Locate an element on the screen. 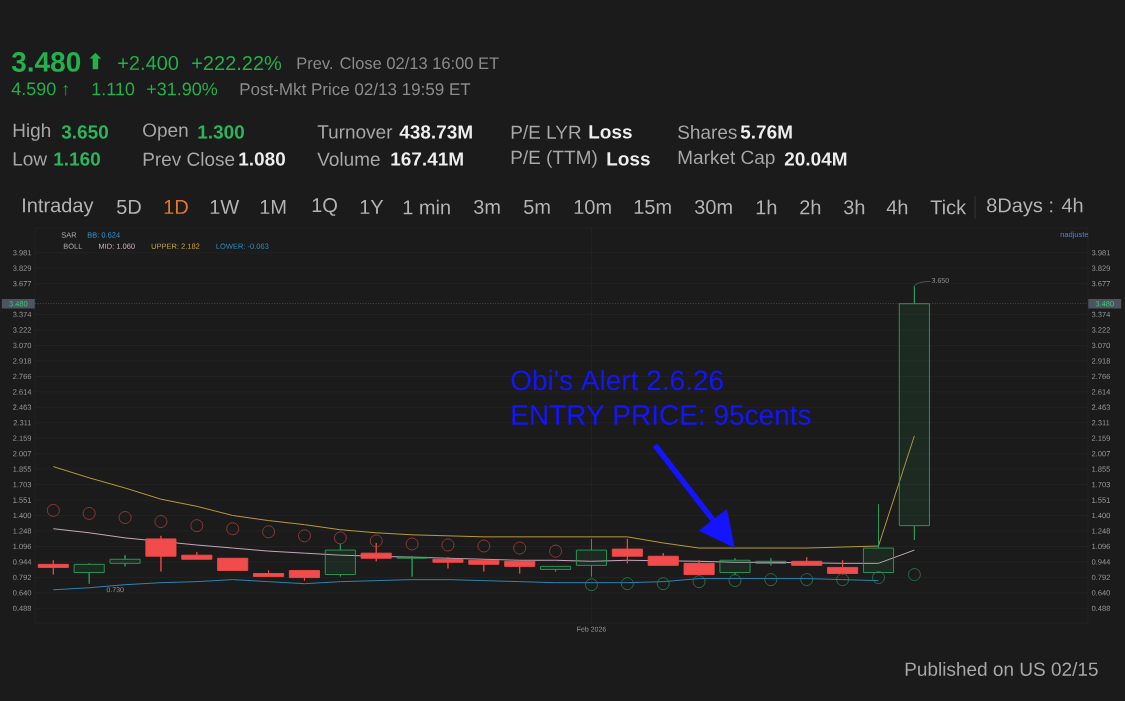 This screenshot has height=701, width=1125. text: P/E (TTM) is located at coordinates (554, 159).